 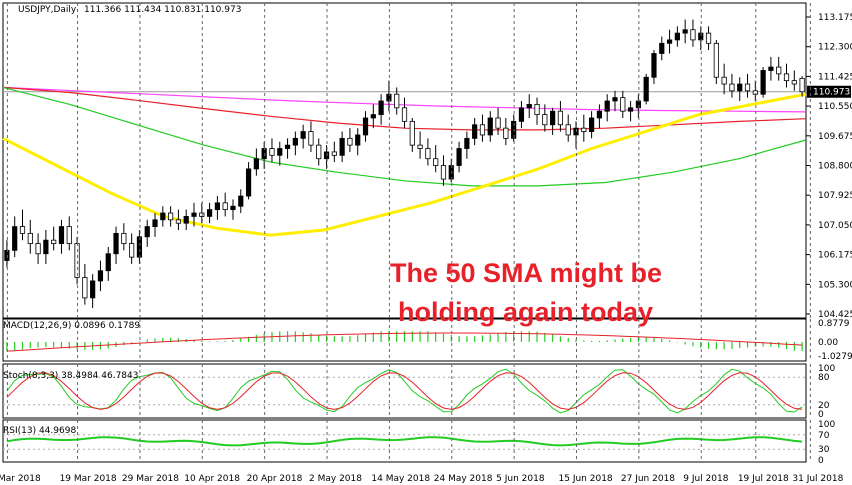 I want to click on stoch-label: Stoch(8,3,3) 38.4984 46.7843, so click(x=70, y=376).